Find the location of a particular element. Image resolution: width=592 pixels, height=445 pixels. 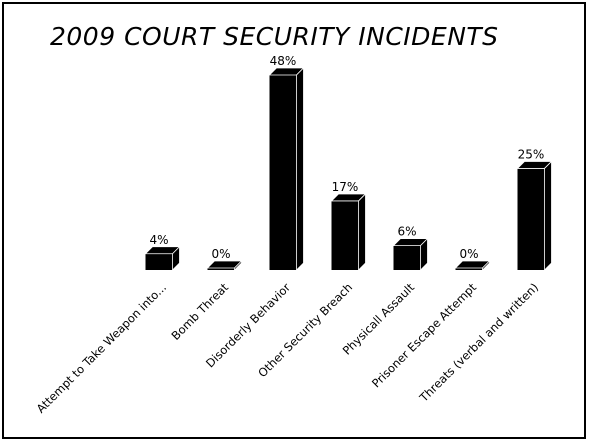

data-label: 6% is located at coordinates (406, 232).